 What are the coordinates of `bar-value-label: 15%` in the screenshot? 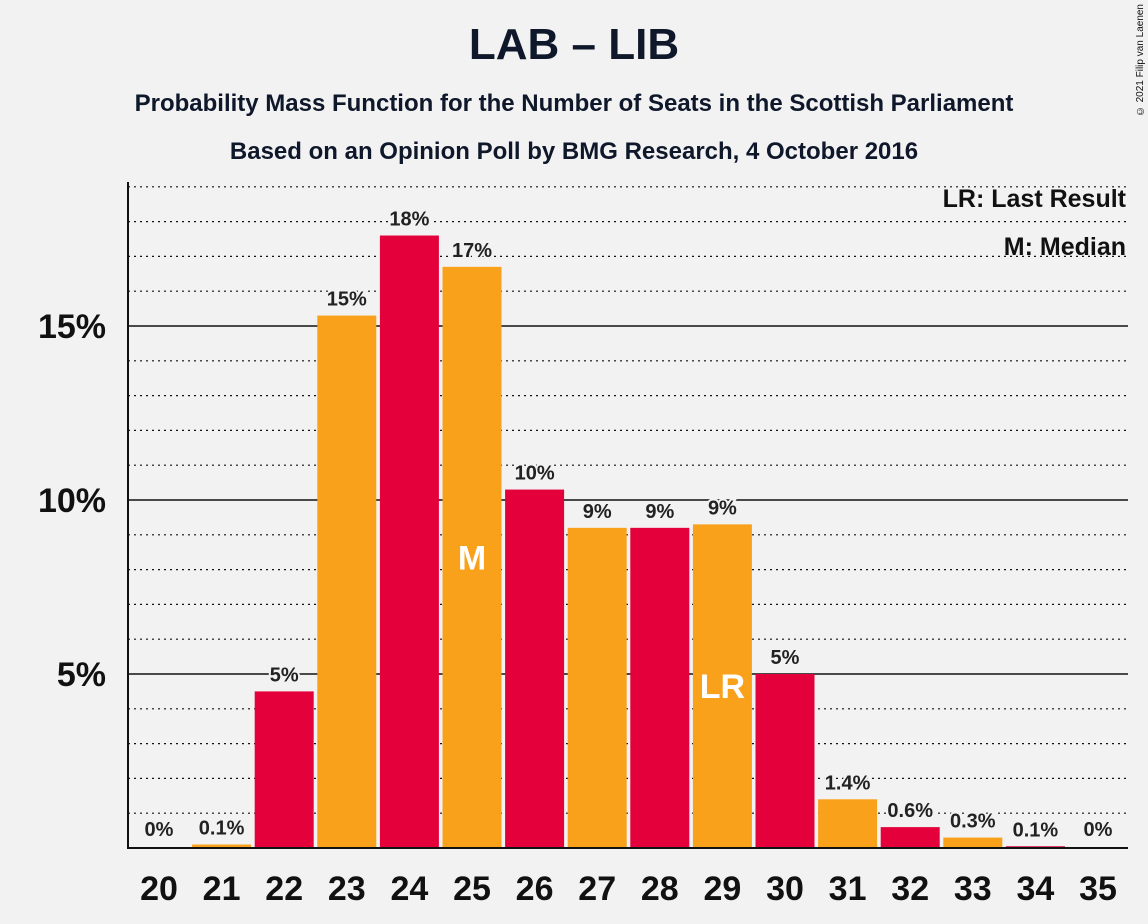 It's located at (347, 300).